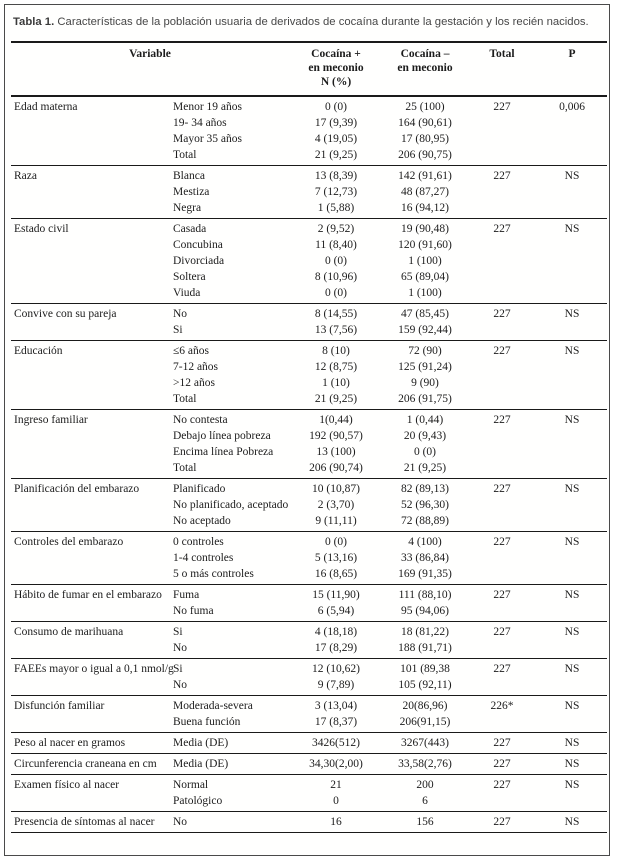  What do you see at coordinates (309, 245) in the screenshot?
I see `table-row: Concubina 11 (8,40) 120 (91,60)` at bounding box center [309, 245].